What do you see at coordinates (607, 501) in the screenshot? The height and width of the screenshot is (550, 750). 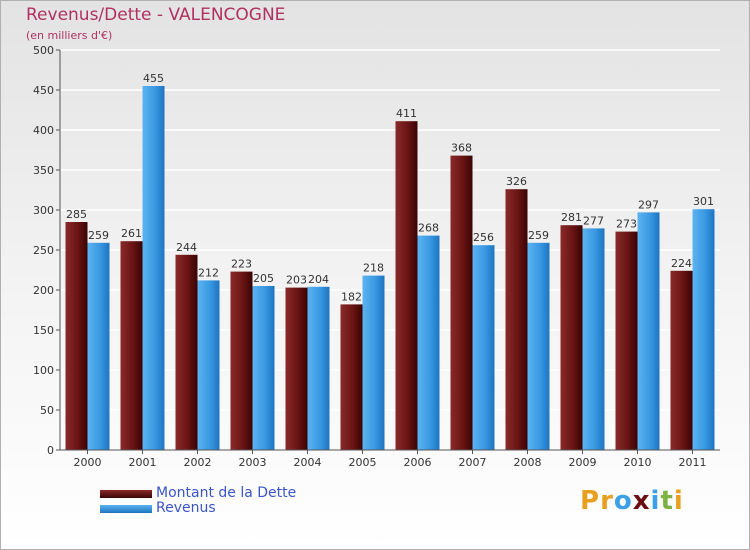 I see `logo-letter: r` at bounding box center [607, 501].